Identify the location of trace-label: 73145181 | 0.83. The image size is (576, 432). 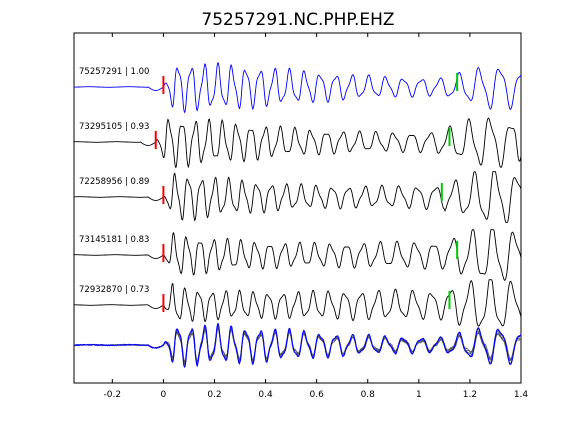
(114, 240).